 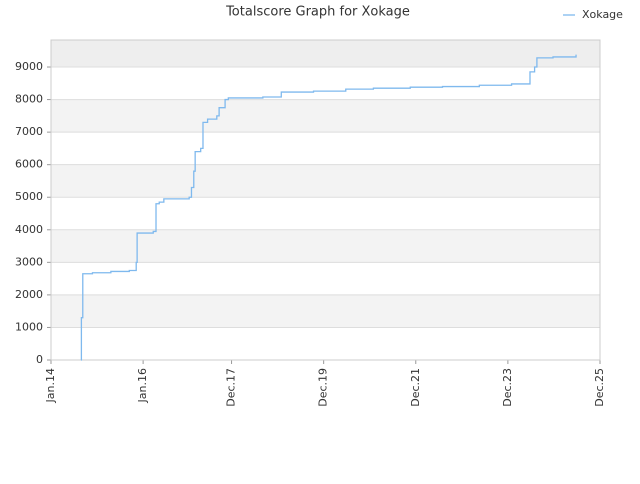 What do you see at coordinates (602, 14) in the screenshot?
I see `legend-label: Xokage` at bounding box center [602, 14].